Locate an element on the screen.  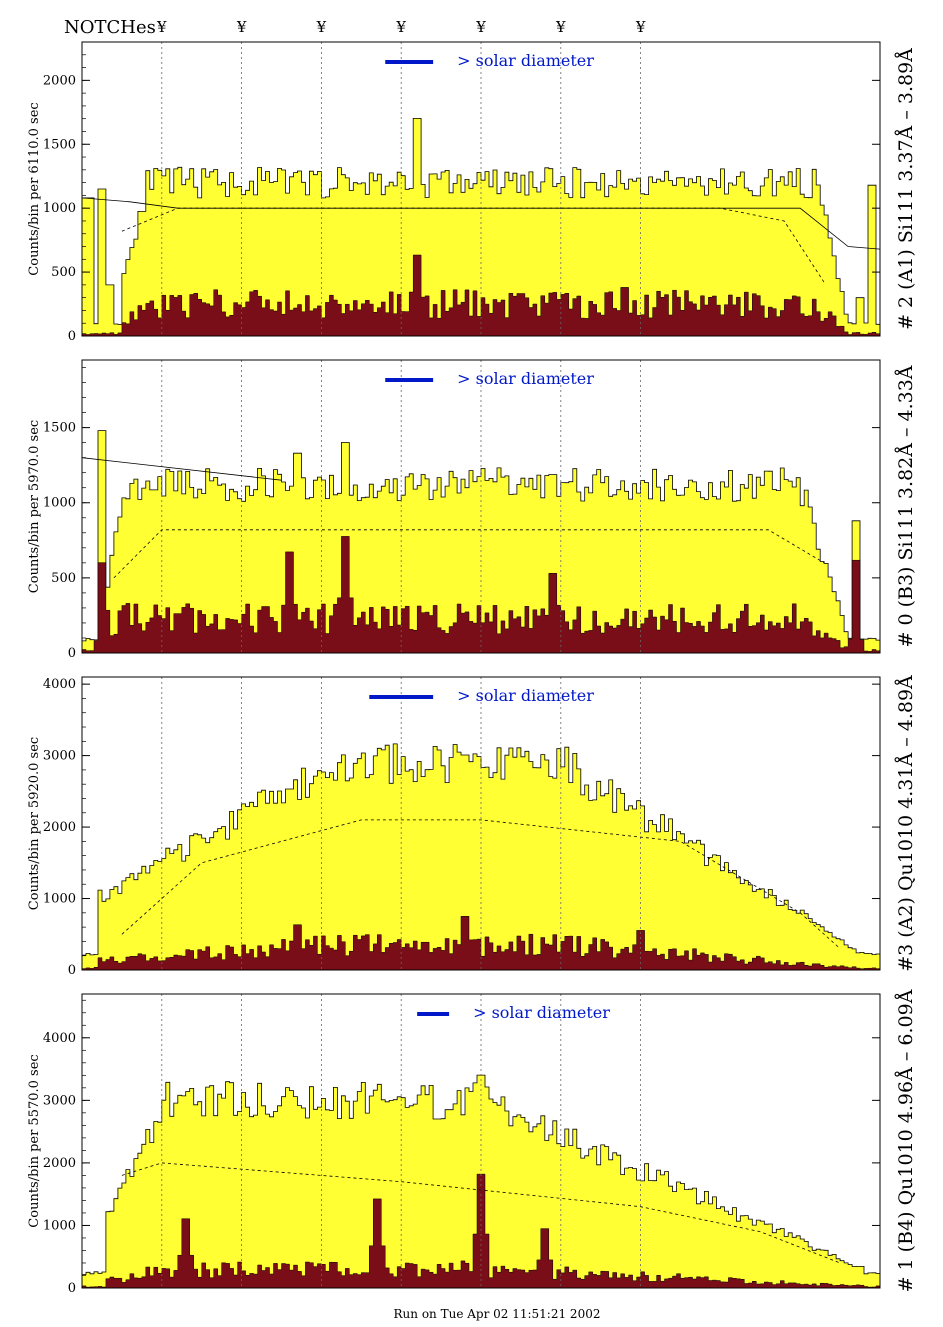
y-axis-label: Counts/bin per 5570.0 sec is located at coordinates (34, 1140).